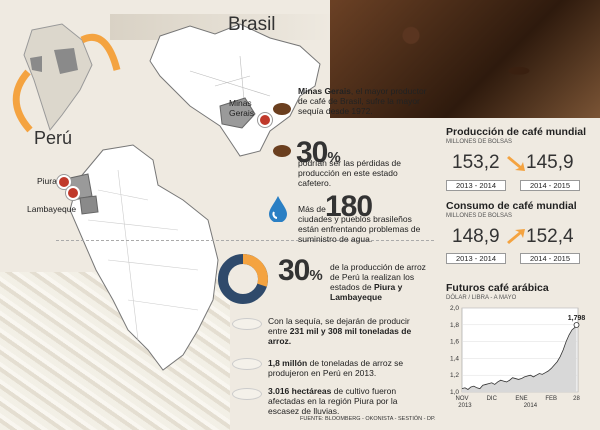 This screenshot has width=600, height=430. Describe the element at coordinates (479, 216) in the screenshot. I see `consumo-unit: MILLONES DE BOLSAS` at that location.